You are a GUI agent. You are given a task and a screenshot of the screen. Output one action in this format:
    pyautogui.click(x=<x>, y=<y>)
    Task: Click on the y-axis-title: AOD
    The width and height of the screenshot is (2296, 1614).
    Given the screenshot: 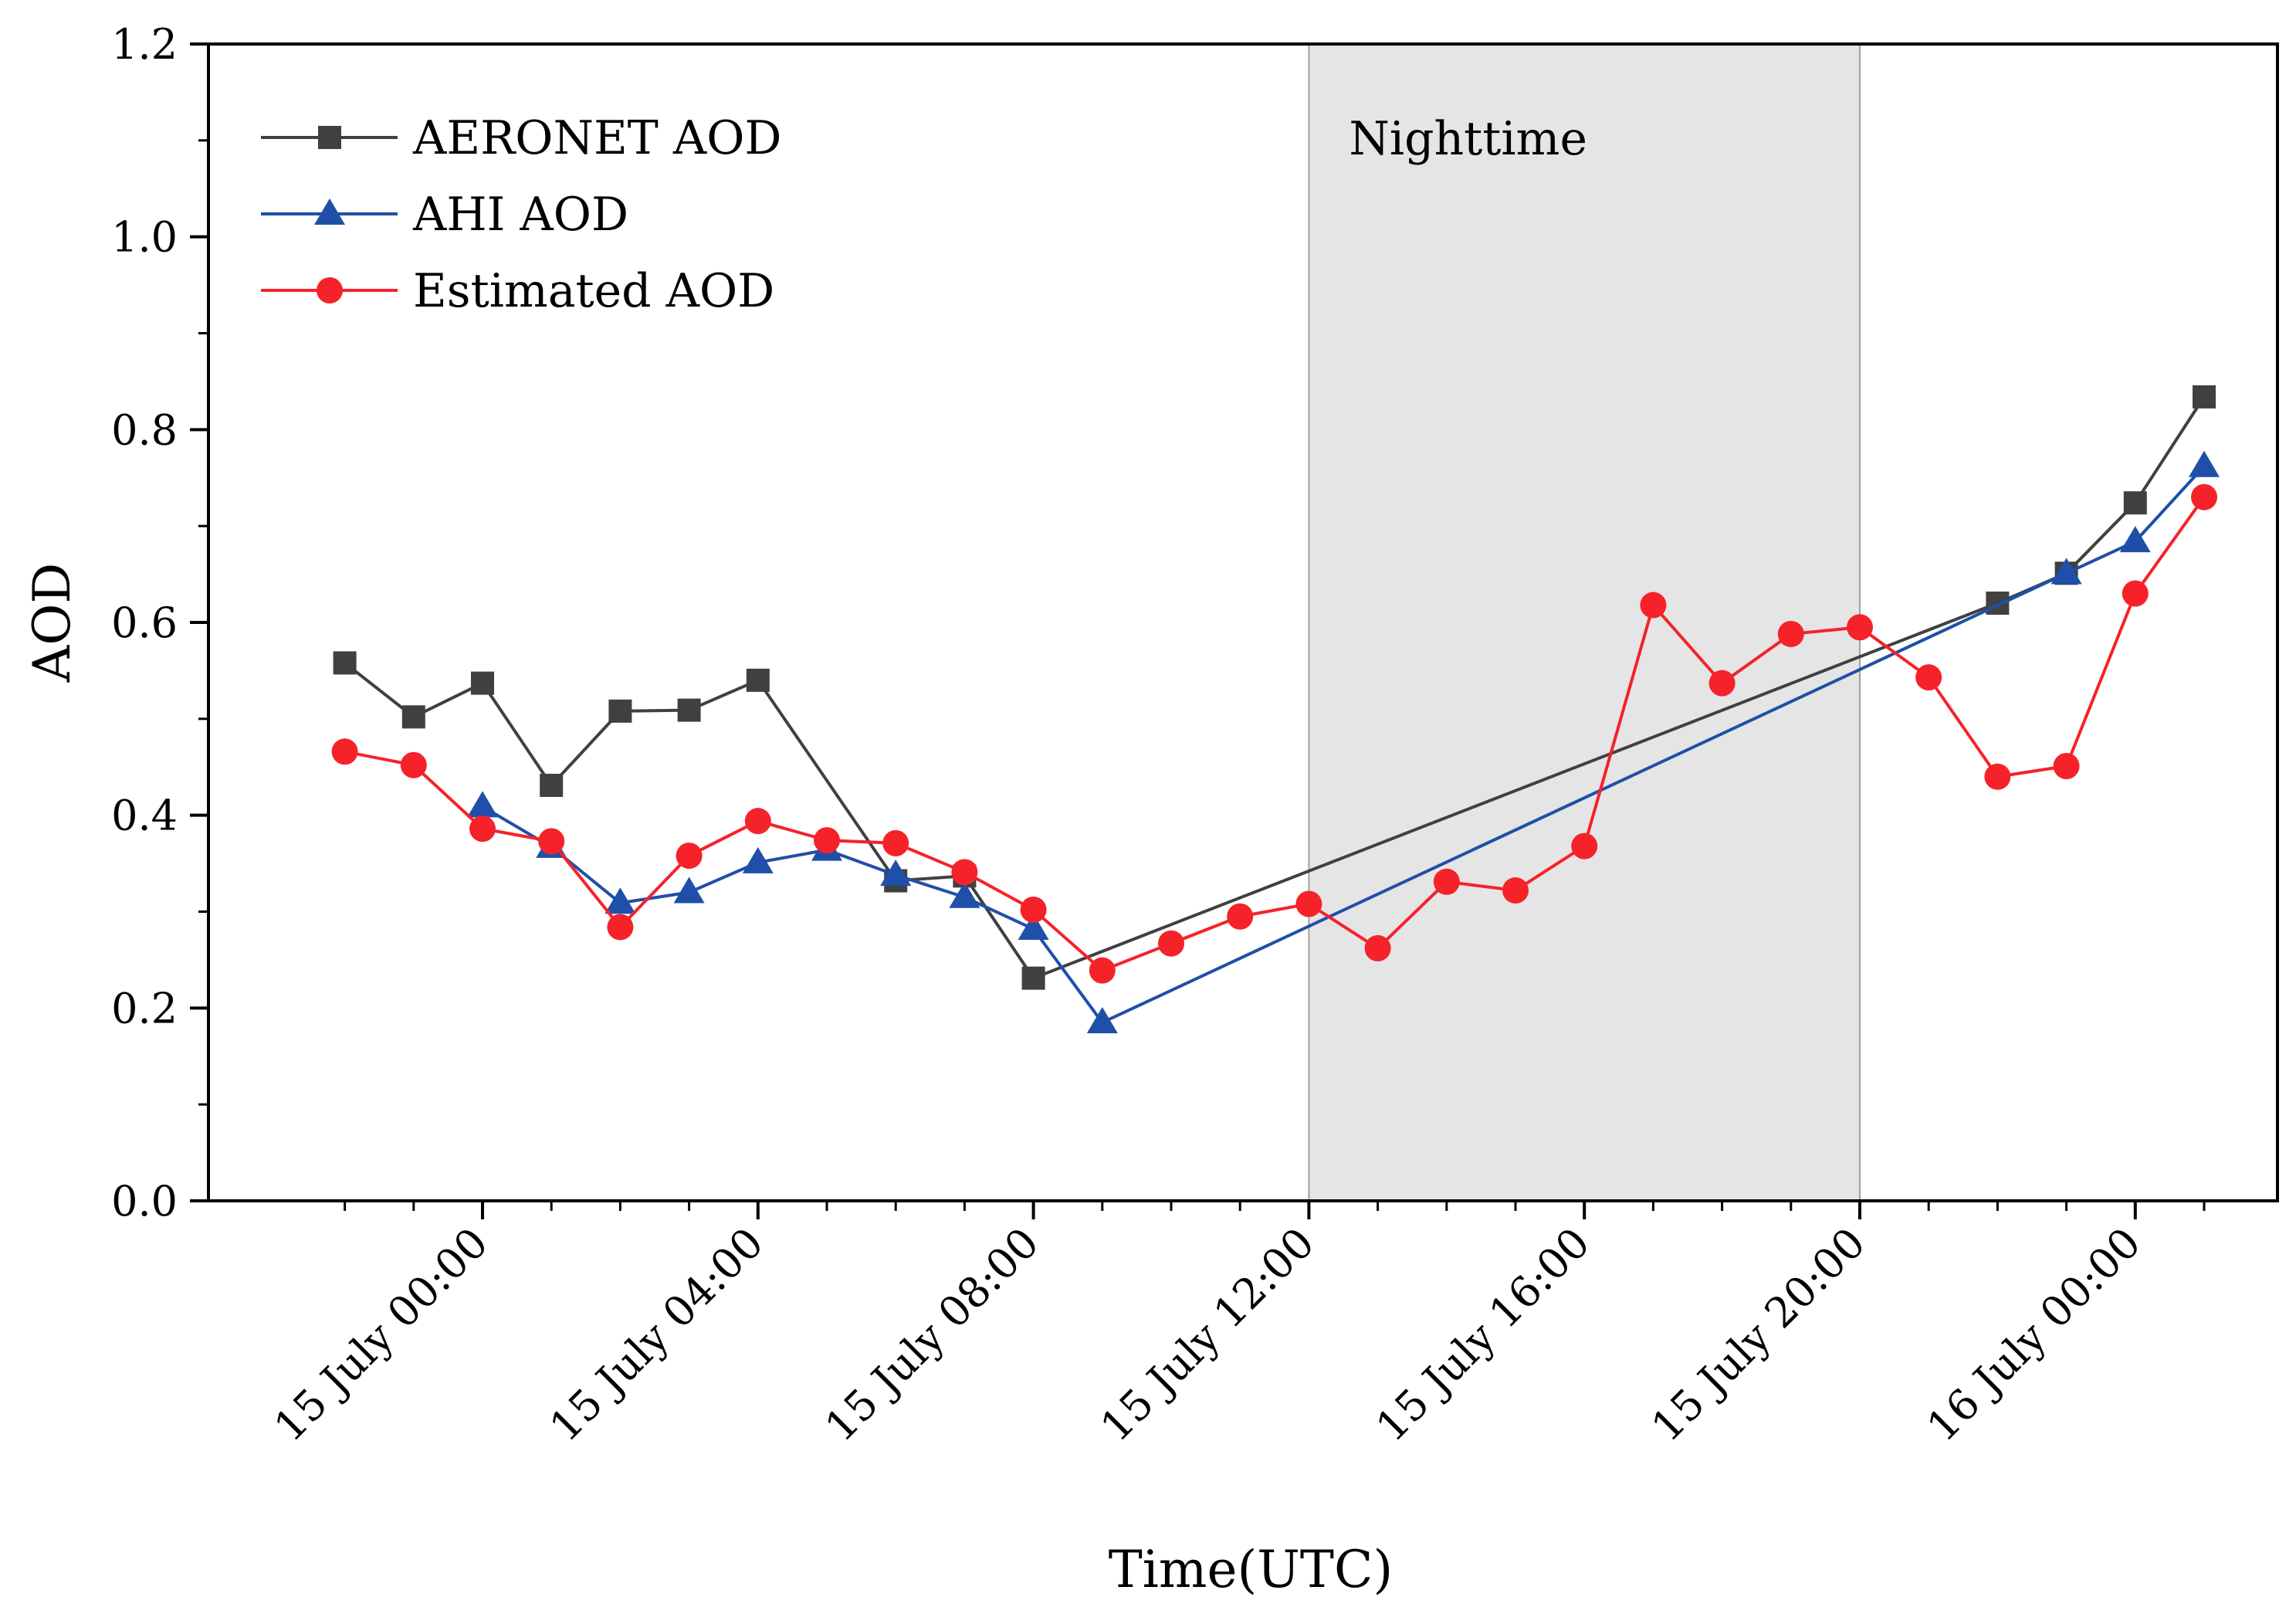 What is the action you would take?
    pyautogui.click(x=52, y=623)
    